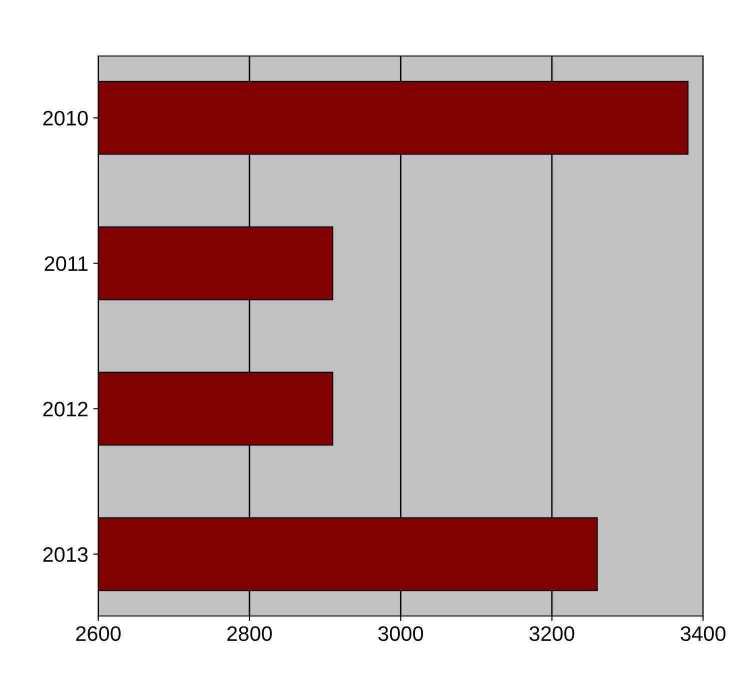 Image resolution: width=756 pixels, height=700 pixels. Describe the element at coordinates (249, 634) in the screenshot. I see `x-tick-label: 2800` at that location.